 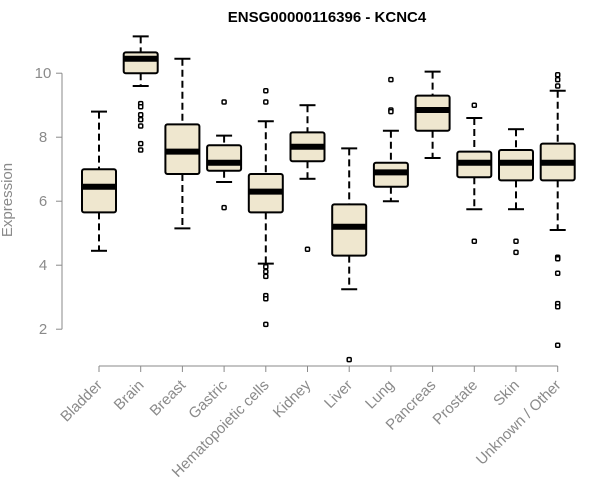 What do you see at coordinates (474, 173) in the screenshot?
I see `box-prostate` at bounding box center [474, 173].